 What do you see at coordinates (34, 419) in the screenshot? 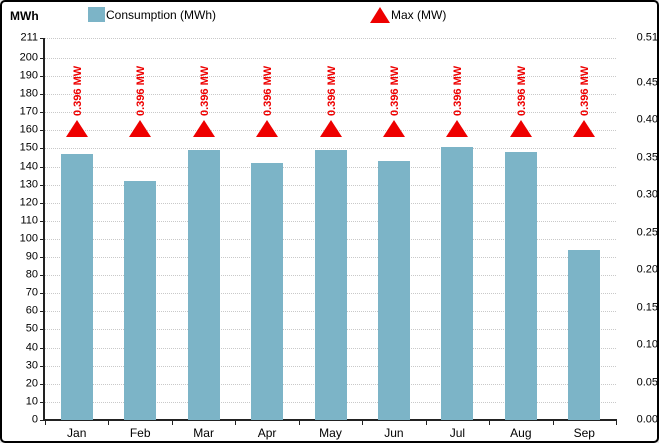
I see `y-axis-tick-label: 0` at bounding box center [34, 419].